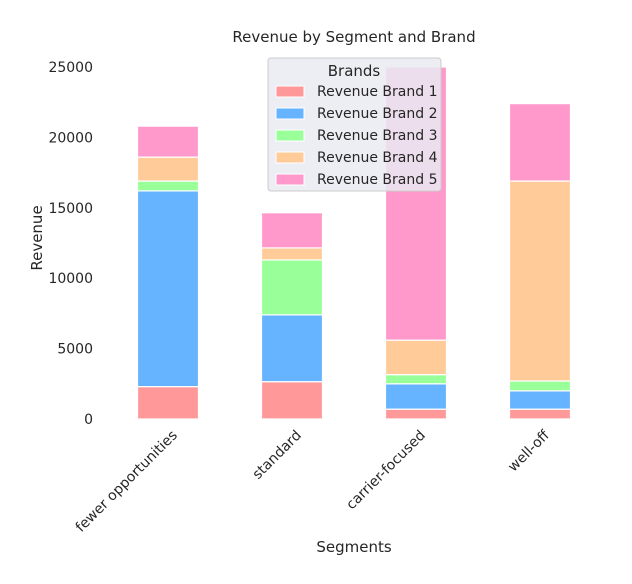 This screenshot has height=584, width=632. I want to click on legend-label-4: Revenue Brand 4, so click(377, 158).